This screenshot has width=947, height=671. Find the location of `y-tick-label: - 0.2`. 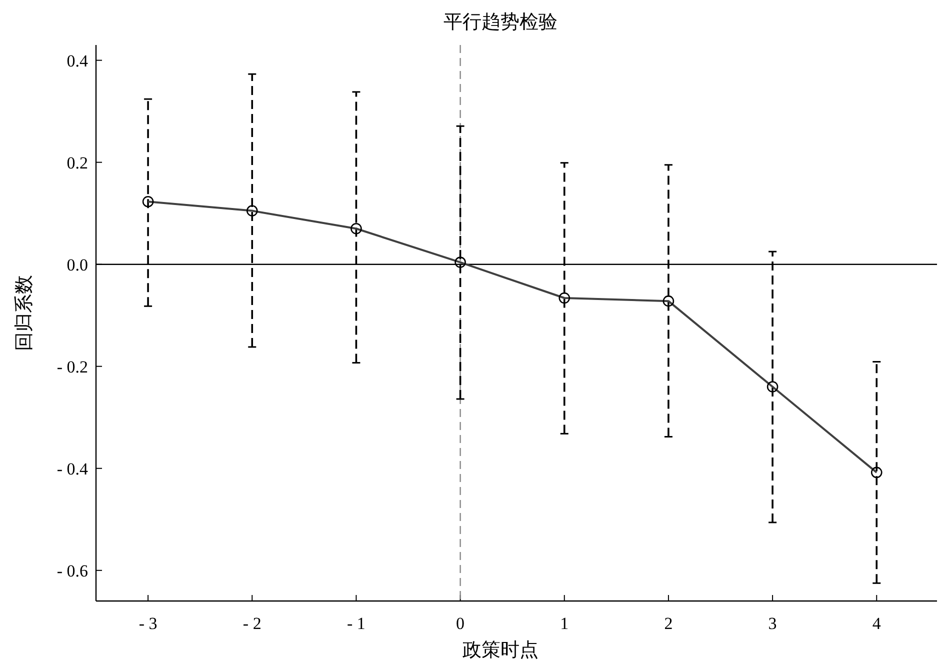

y-tick-label: - 0.2 is located at coordinates (72, 366).